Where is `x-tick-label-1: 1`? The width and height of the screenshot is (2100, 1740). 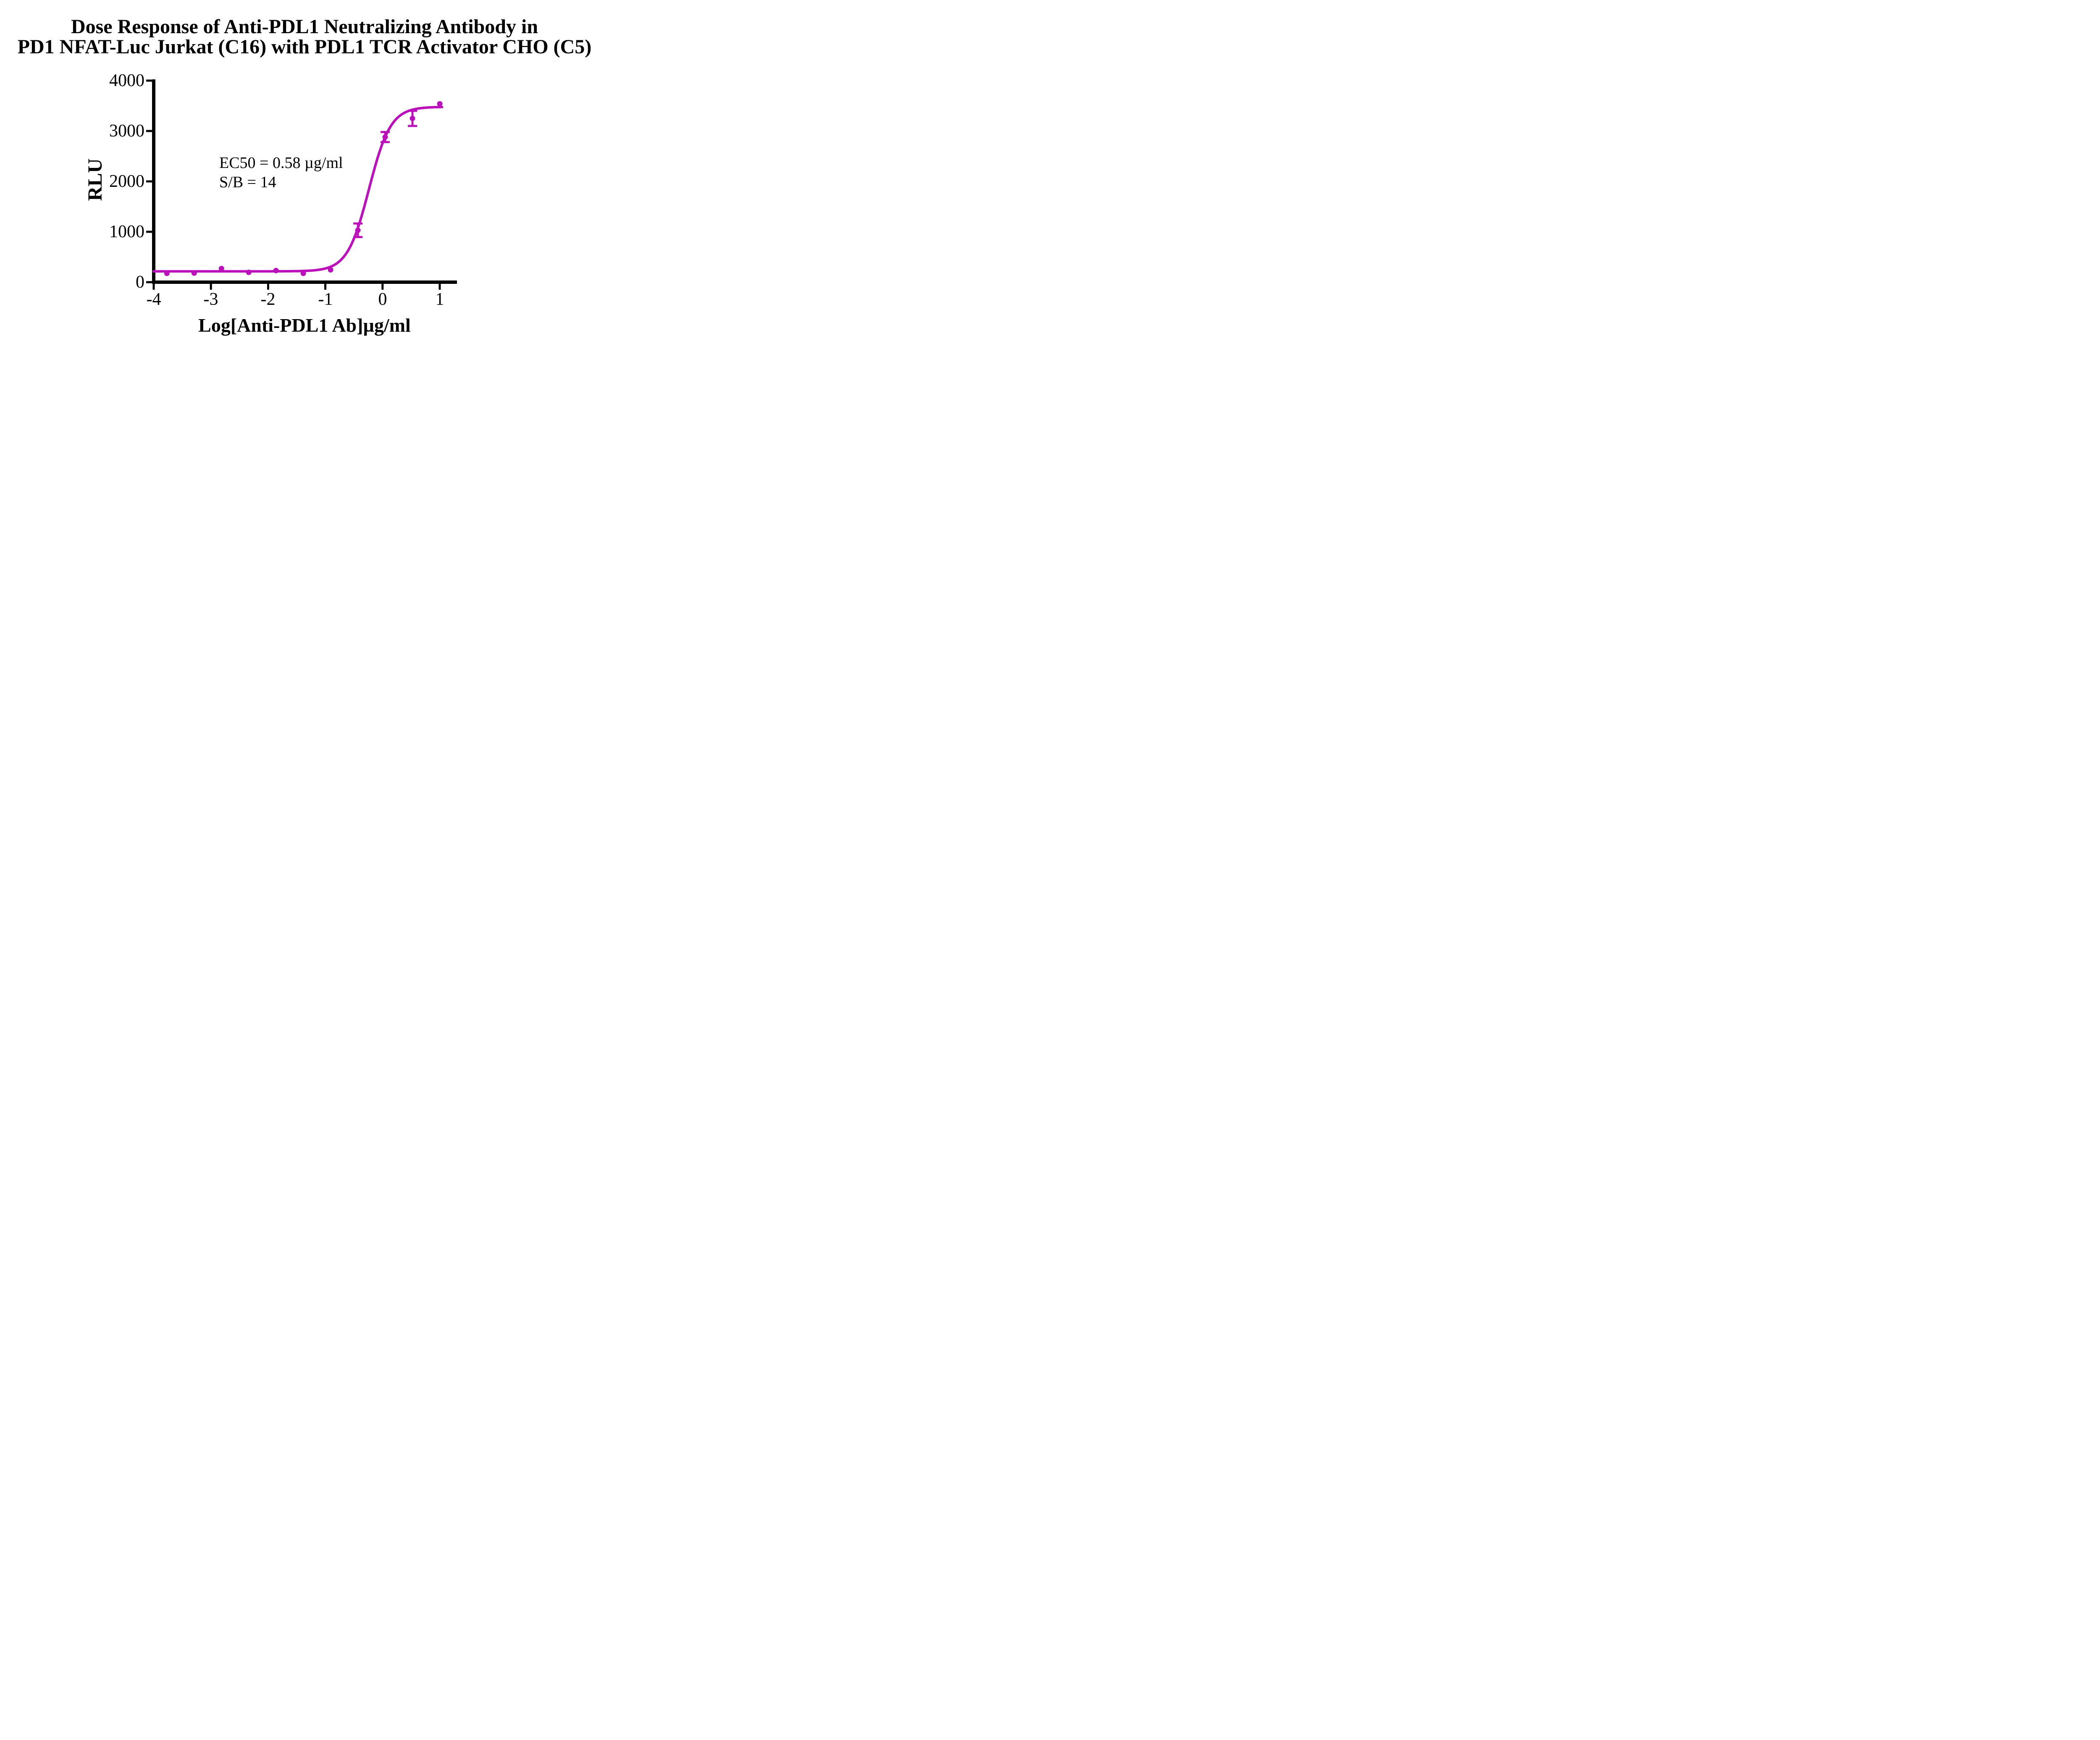 x-tick-label-1: 1 is located at coordinates (439, 299).